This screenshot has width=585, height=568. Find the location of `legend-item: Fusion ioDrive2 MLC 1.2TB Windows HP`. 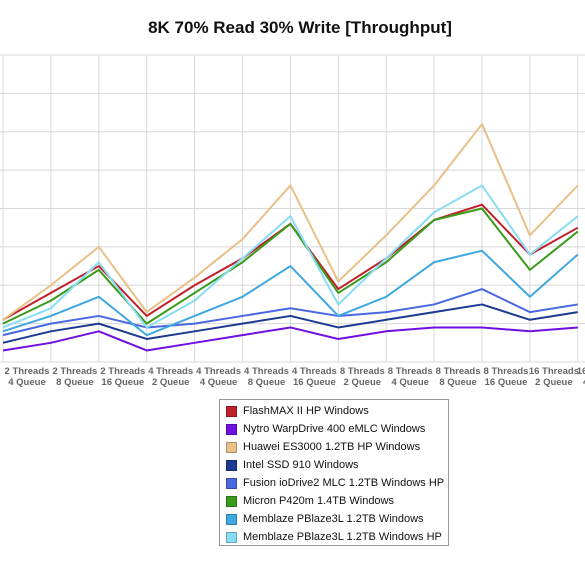

legend-item: Fusion ioDrive2 MLC 1.2TB Windows HP is located at coordinates (335, 483).